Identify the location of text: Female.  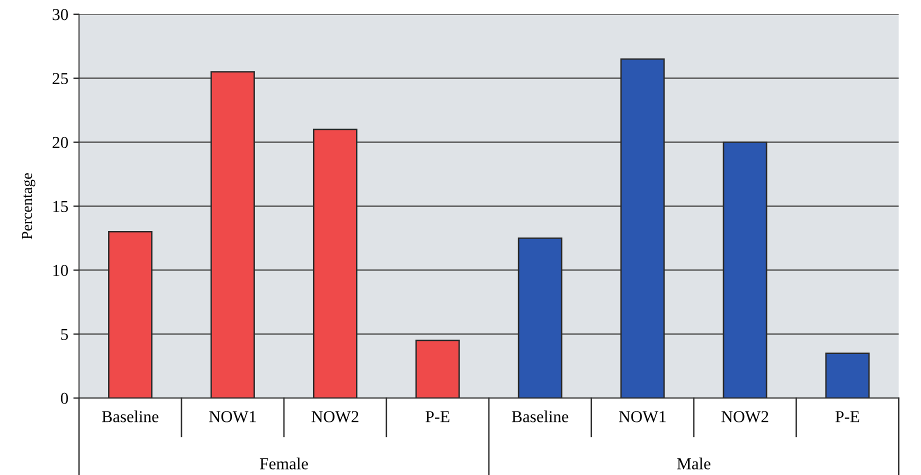
(284, 464).